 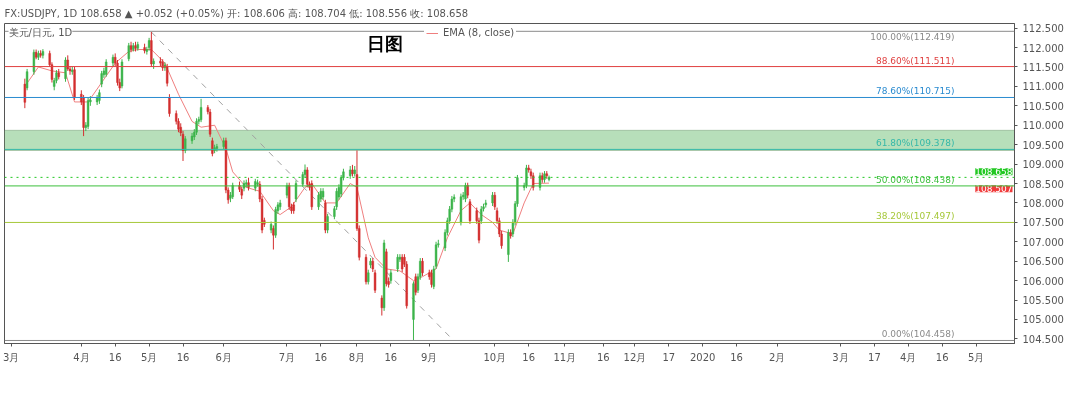 What do you see at coordinates (1043, 281) in the screenshot?
I see `y-tick-label: 106.000` at bounding box center [1043, 281].